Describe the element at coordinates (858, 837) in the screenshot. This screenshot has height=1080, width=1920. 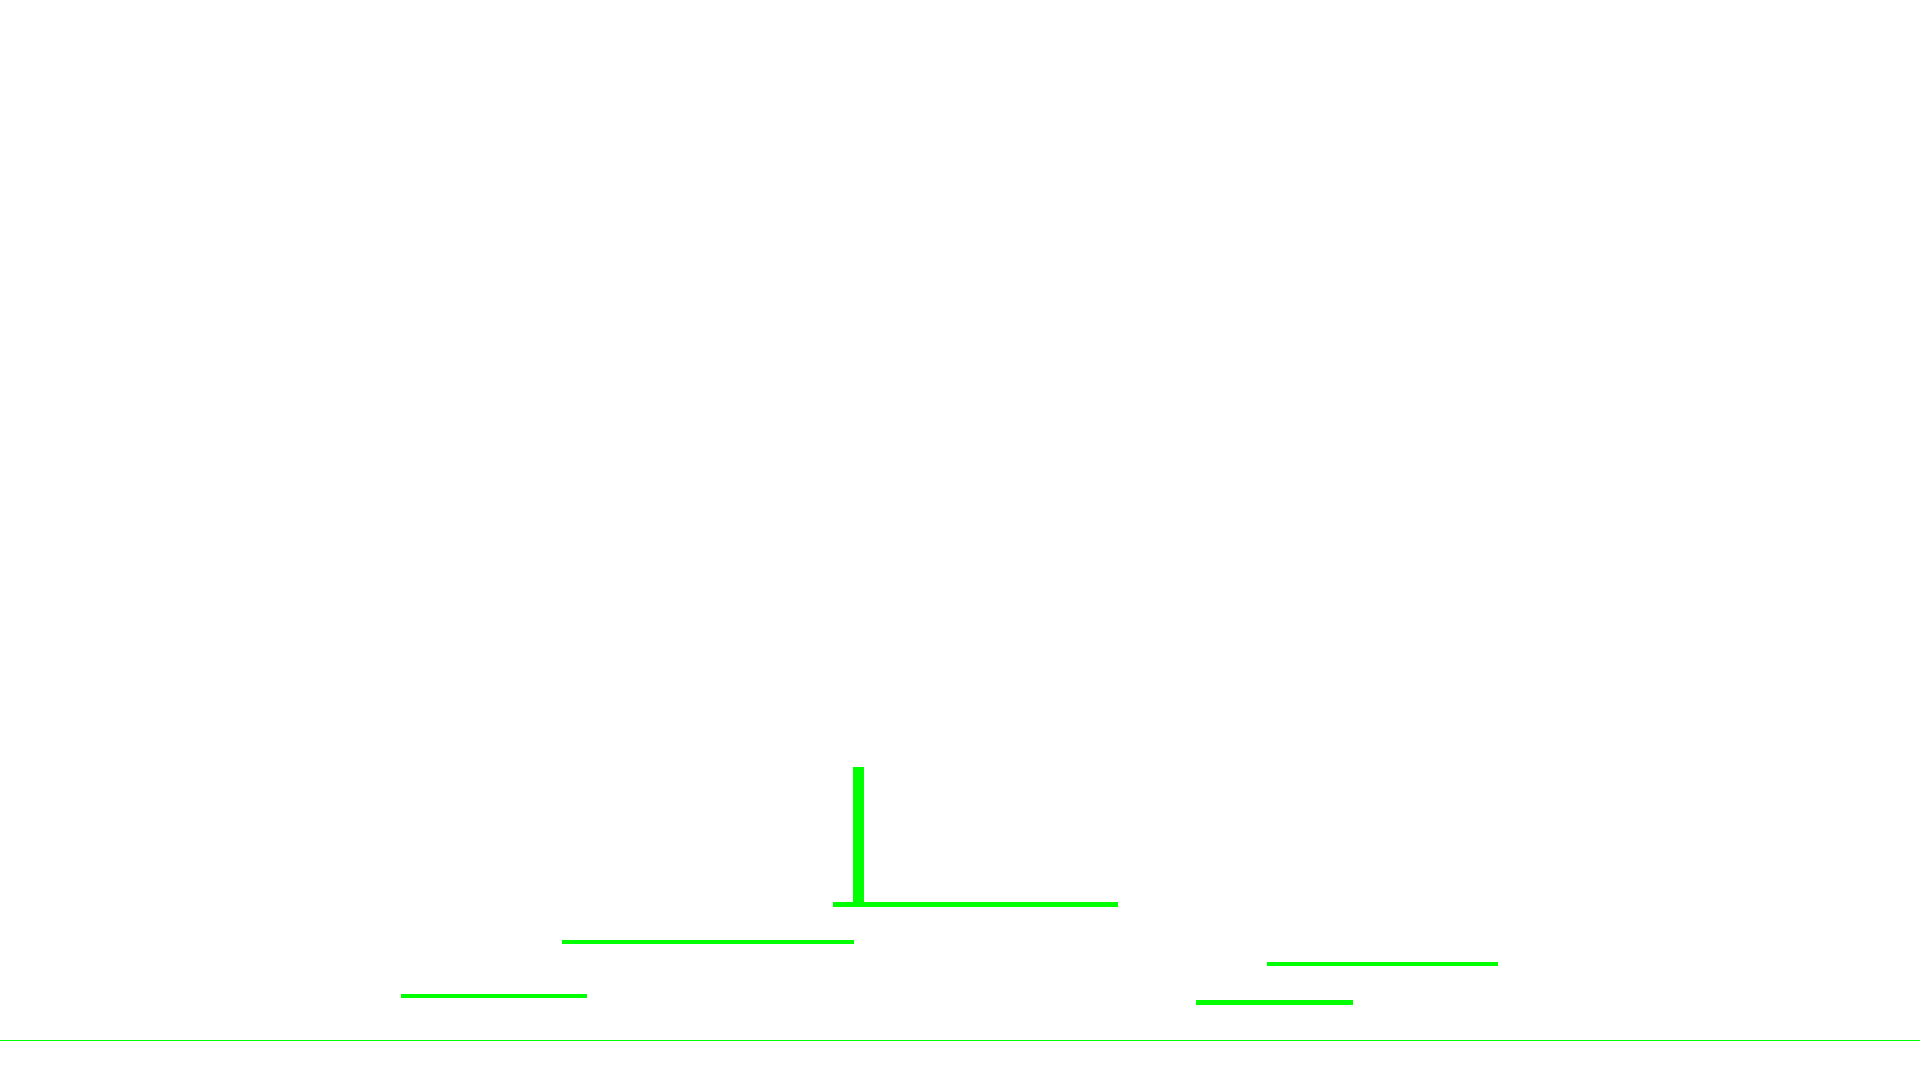
I see `player-pole` at that location.